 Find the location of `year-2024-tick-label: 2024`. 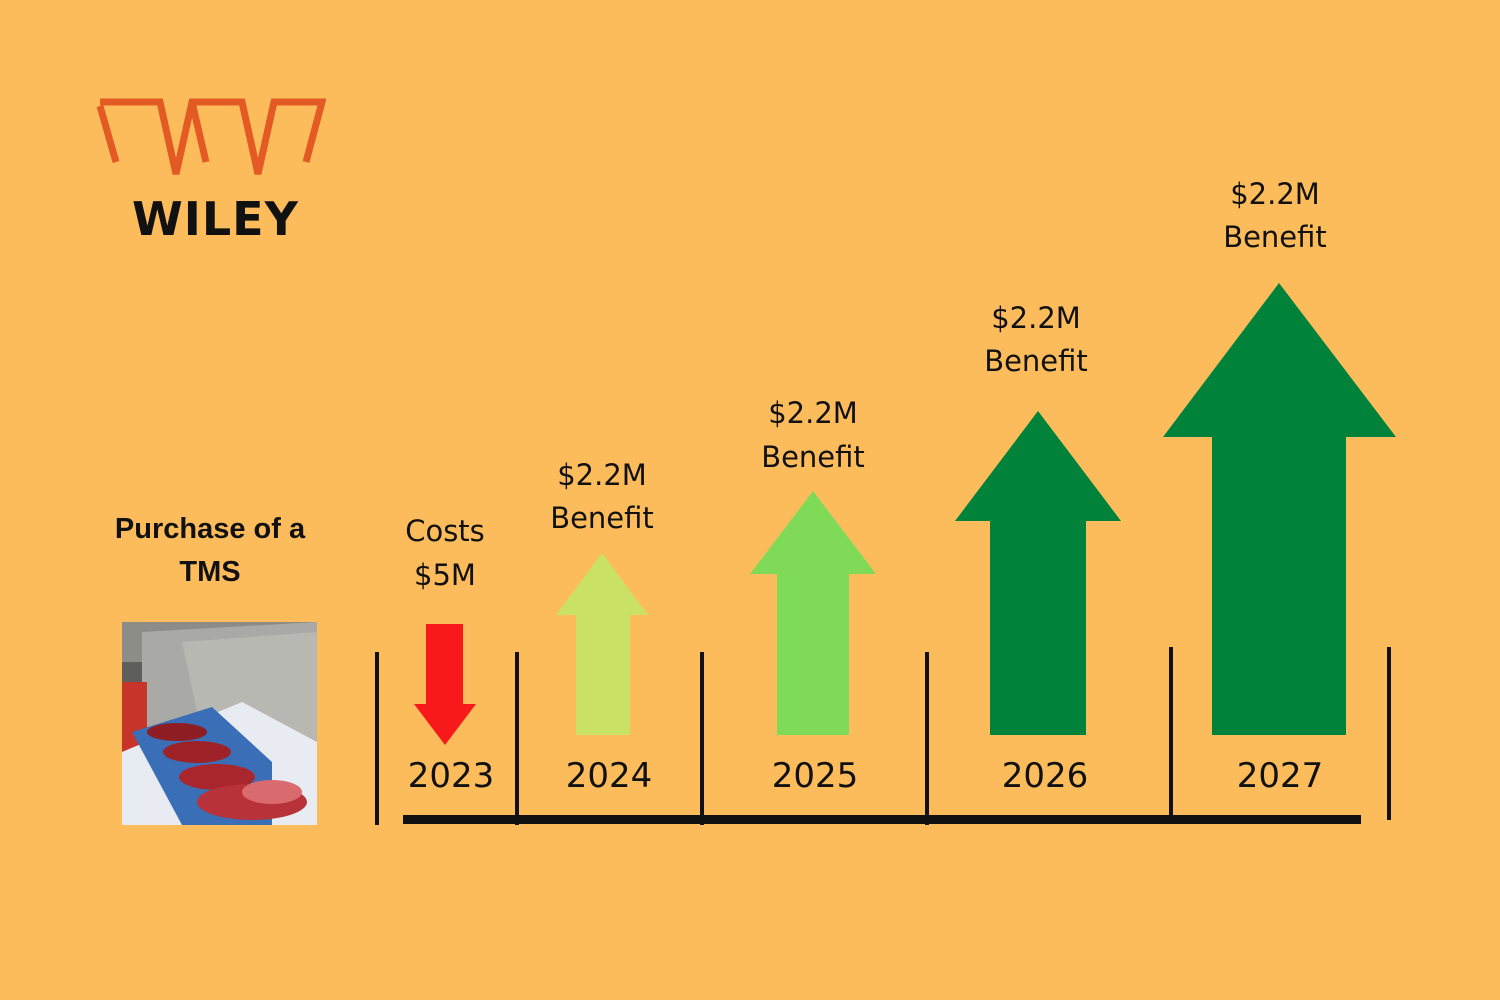

year-2024-tick-label: 2024 is located at coordinates (609, 776).